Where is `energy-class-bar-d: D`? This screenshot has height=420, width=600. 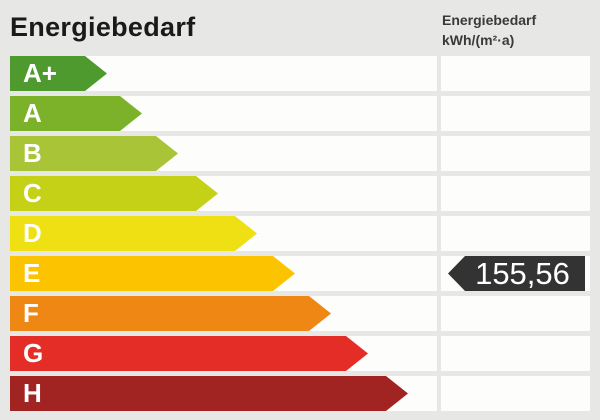 energy-class-bar-d: D is located at coordinates (133, 233).